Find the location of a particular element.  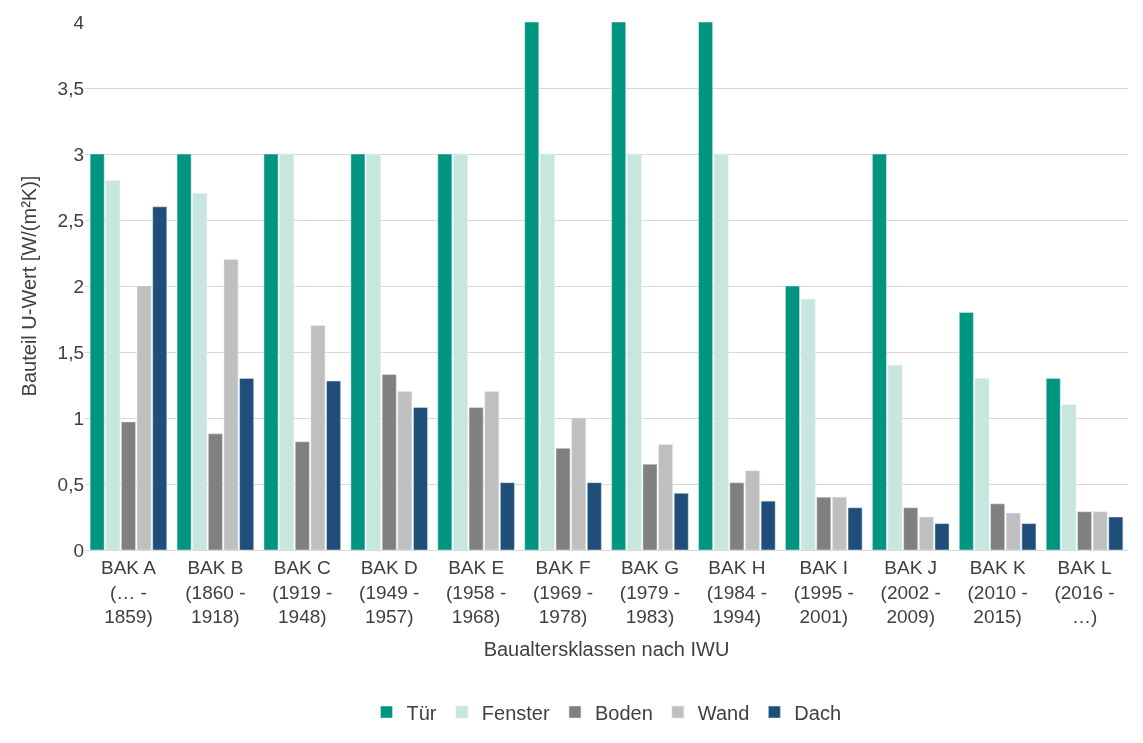

legend-label: Fenster is located at coordinates (515, 712).